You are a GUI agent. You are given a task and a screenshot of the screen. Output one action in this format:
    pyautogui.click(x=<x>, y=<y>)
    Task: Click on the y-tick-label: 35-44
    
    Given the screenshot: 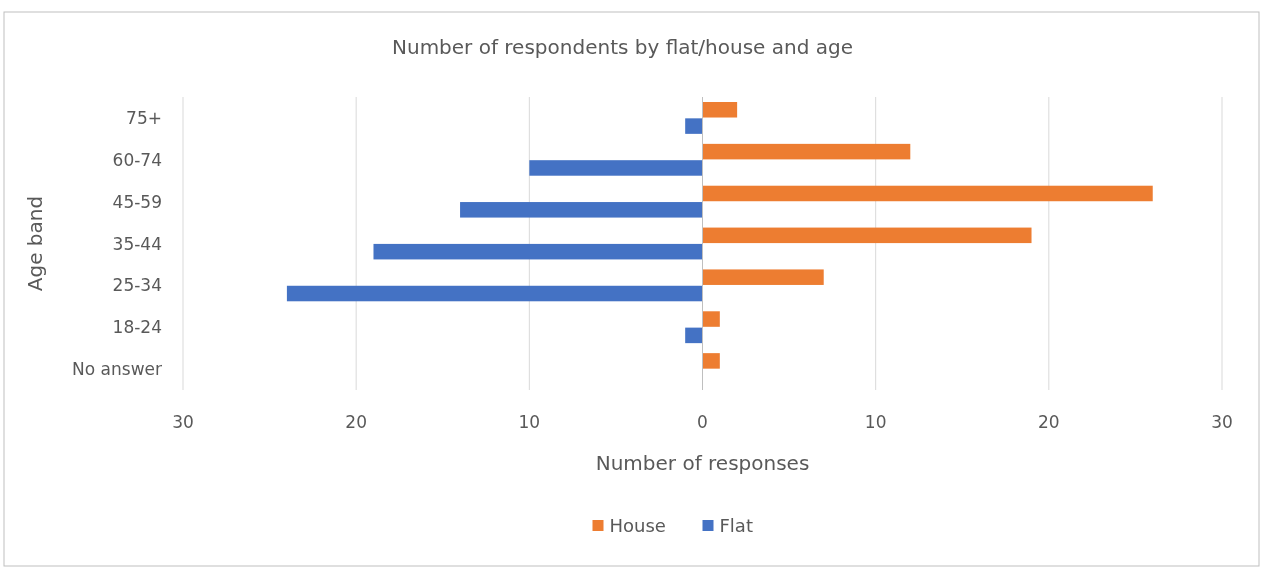 What is the action you would take?
    pyautogui.click(x=137, y=243)
    